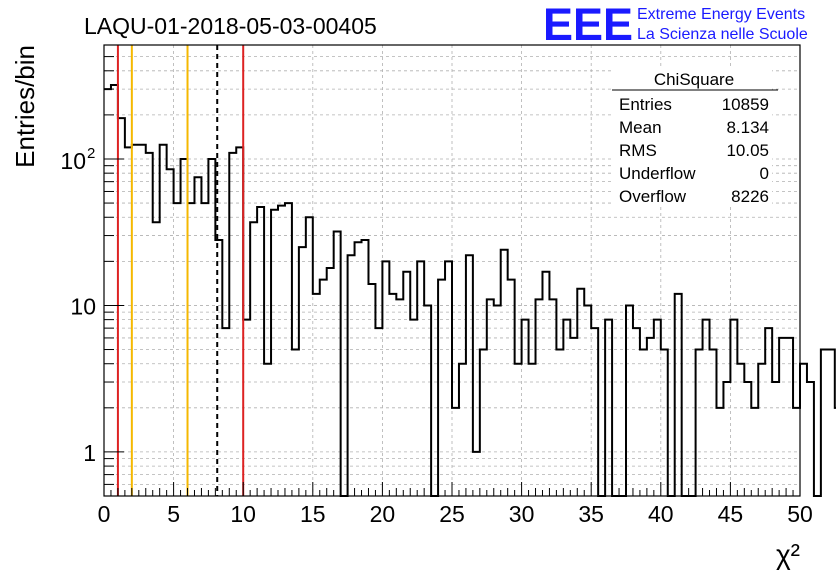 The height and width of the screenshot is (577, 836). What do you see at coordinates (25, 106) in the screenshot?
I see `y-axis-label: Entries/bin` at bounding box center [25, 106].